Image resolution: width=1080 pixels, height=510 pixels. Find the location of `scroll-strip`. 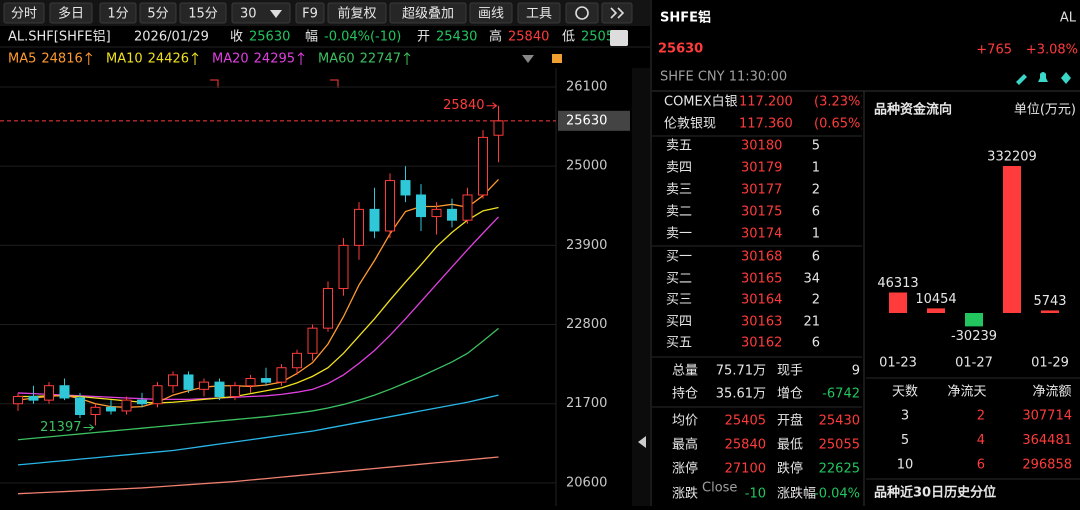

scroll-strip is located at coordinates (641, 287).